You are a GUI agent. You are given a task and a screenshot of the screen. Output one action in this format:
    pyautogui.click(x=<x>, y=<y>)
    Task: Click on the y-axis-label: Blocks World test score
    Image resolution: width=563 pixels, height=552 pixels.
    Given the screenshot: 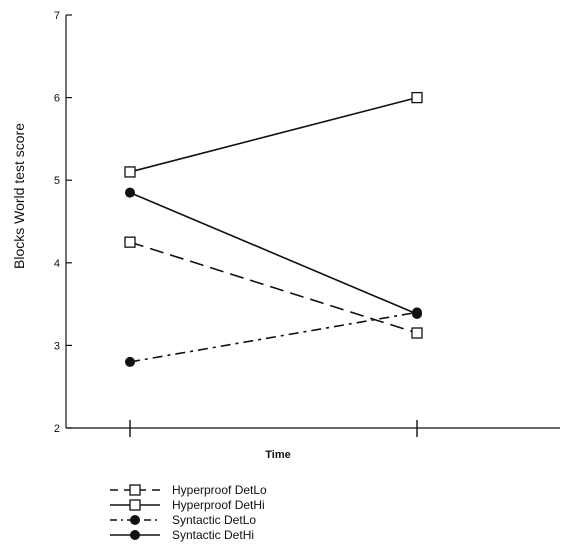 What is the action you would take?
    pyautogui.click(x=19, y=196)
    